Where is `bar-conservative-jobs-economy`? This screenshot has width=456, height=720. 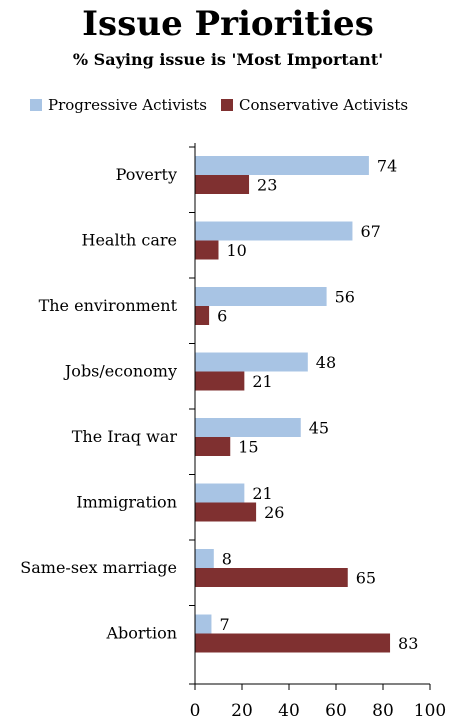 bar-conservative-jobs-economy is located at coordinates (220, 381).